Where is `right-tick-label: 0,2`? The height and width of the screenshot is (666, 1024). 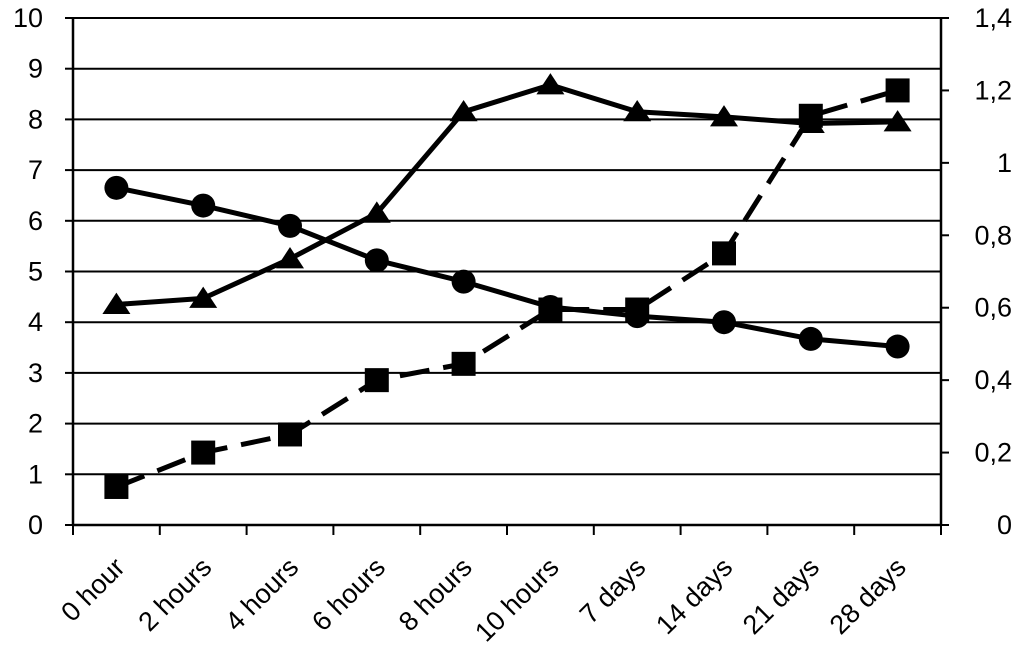 right-tick-label: 0,2 is located at coordinates (993, 453).